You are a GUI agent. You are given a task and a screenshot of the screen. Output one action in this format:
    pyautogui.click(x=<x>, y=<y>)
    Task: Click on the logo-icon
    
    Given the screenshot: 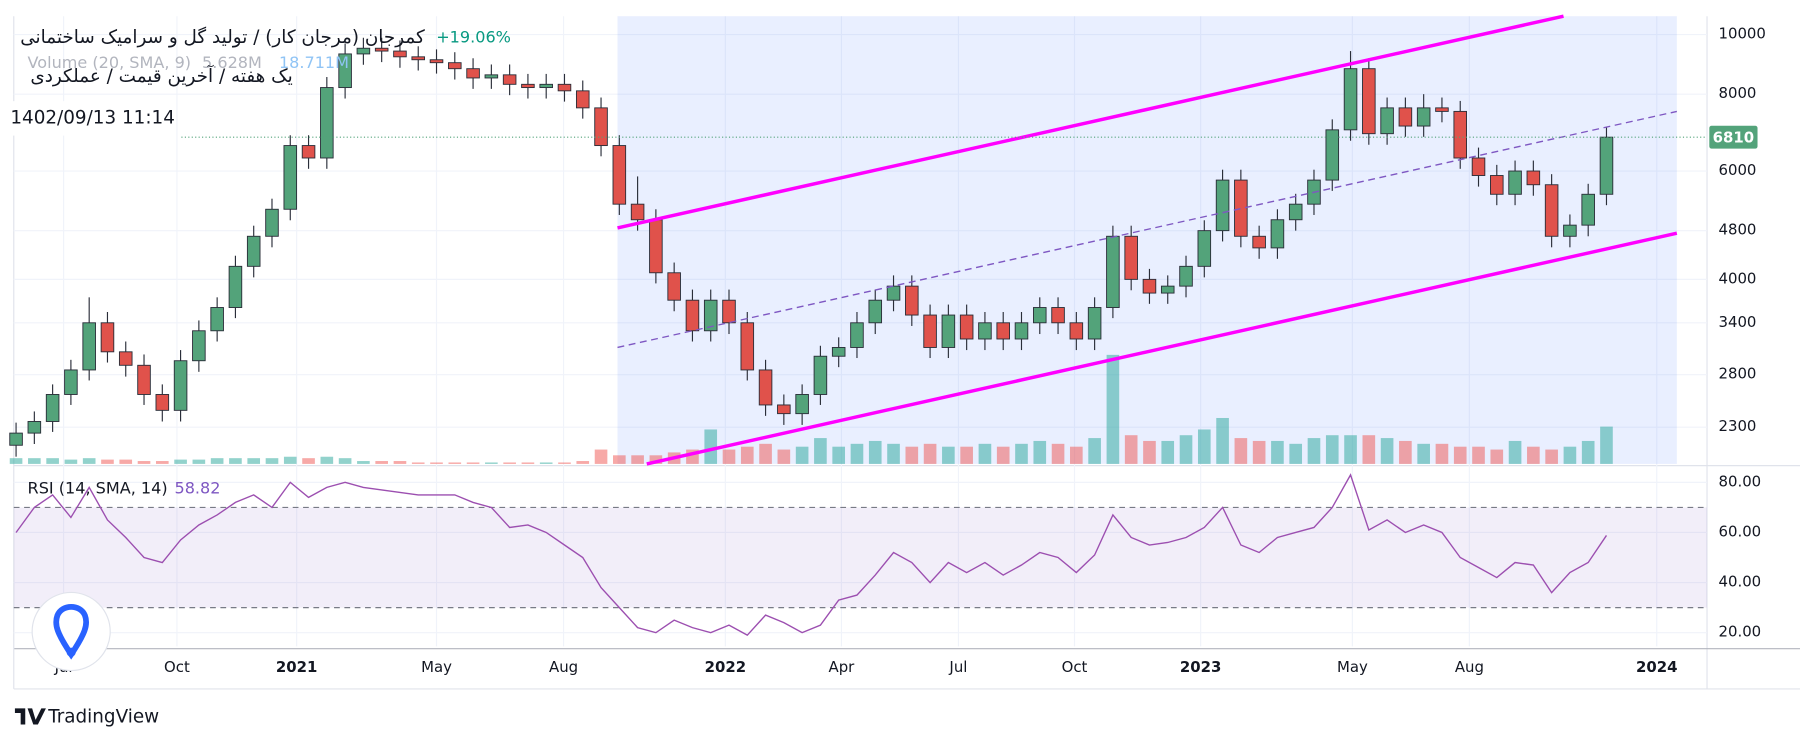 What is the action you would take?
    pyautogui.click(x=71, y=631)
    